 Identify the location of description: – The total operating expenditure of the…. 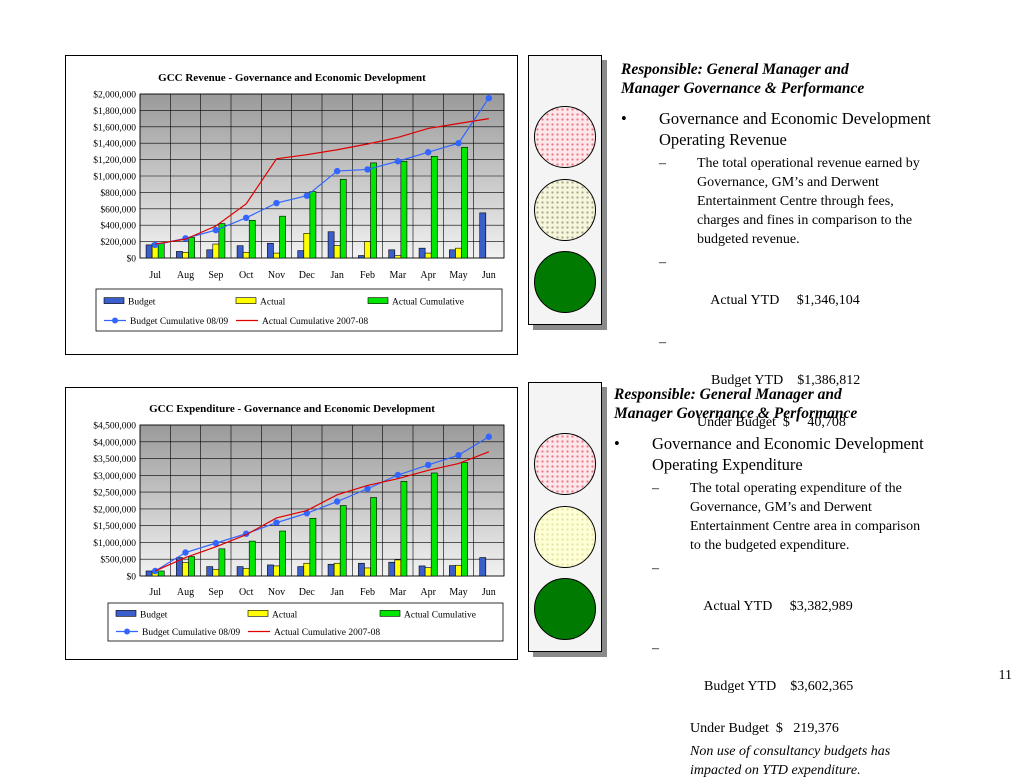
(786, 517).